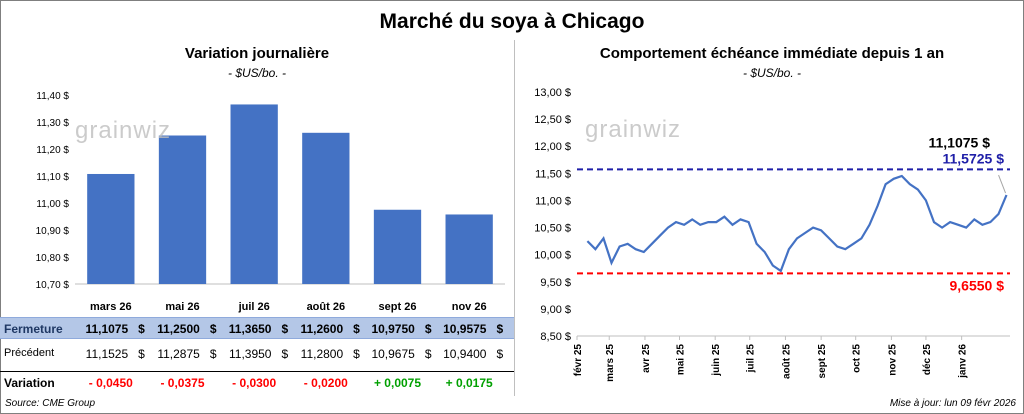  Describe the element at coordinates (1002, 184) in the screenshot. I see `last-value-leader` at that location.